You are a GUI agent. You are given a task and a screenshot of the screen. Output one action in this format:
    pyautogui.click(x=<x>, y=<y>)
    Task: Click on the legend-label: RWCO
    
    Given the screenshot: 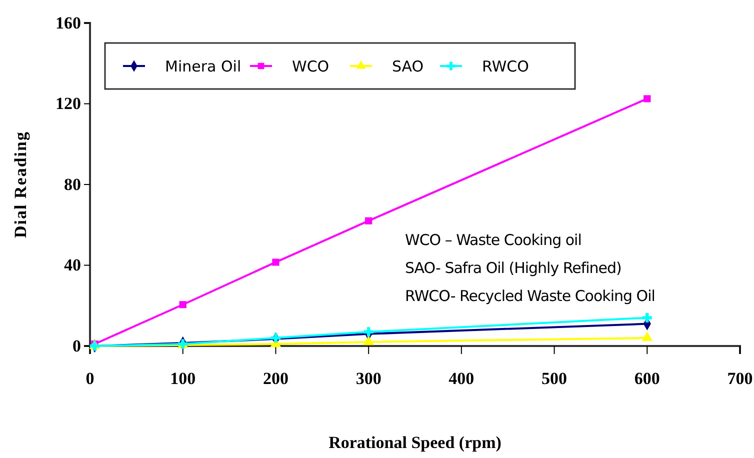 What is the action you would take?
    pyautogui.click(x=505, y=66)
    